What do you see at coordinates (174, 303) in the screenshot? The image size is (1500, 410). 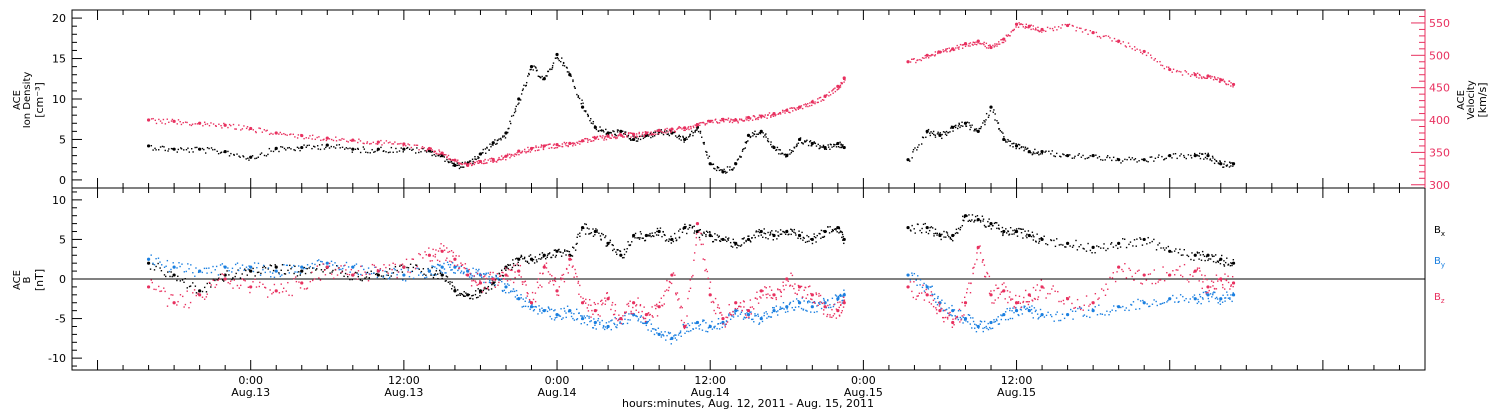 I see `bz-point` at bounding box center [174, 303].